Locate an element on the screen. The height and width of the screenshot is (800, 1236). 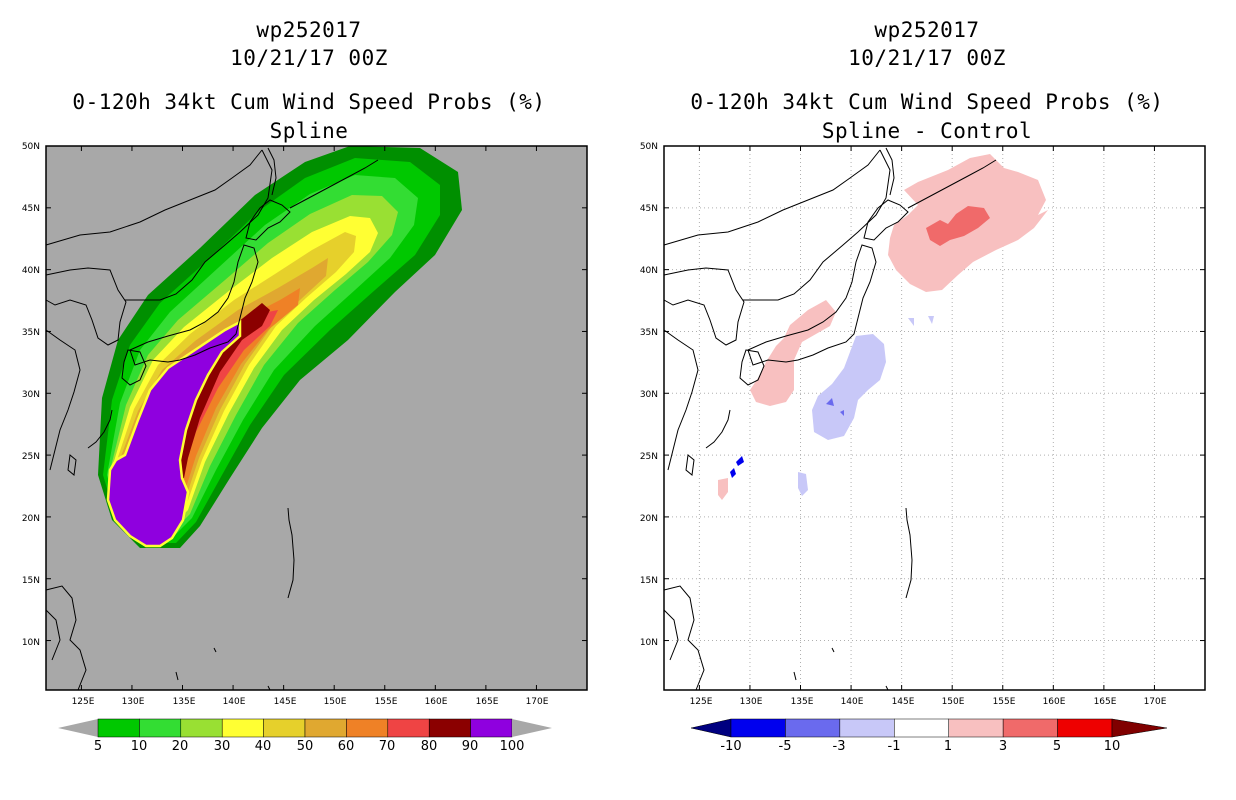
diff-positive-small is located at coordinates (723, 489).